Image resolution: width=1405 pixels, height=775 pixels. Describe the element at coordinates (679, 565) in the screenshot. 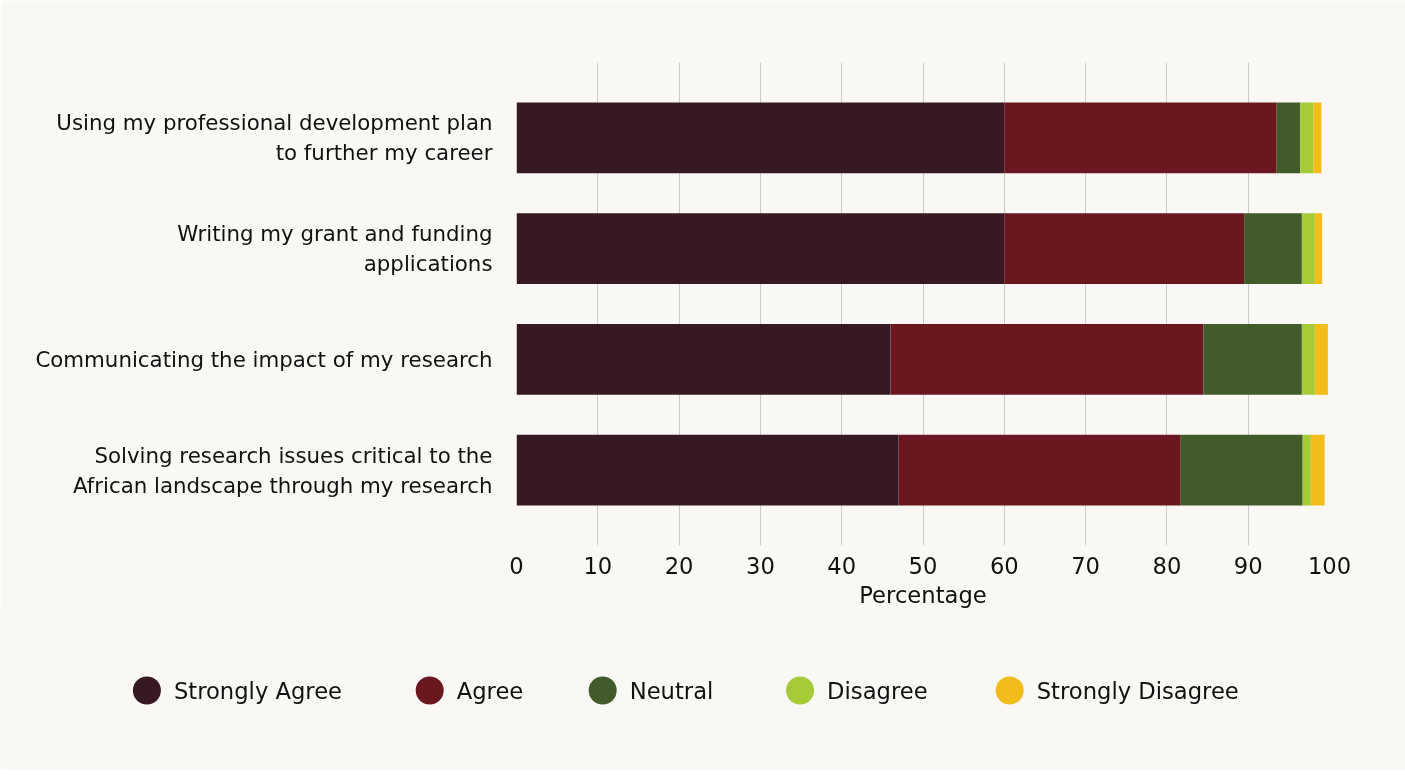

I see `x-tick-label: 20` at that location.